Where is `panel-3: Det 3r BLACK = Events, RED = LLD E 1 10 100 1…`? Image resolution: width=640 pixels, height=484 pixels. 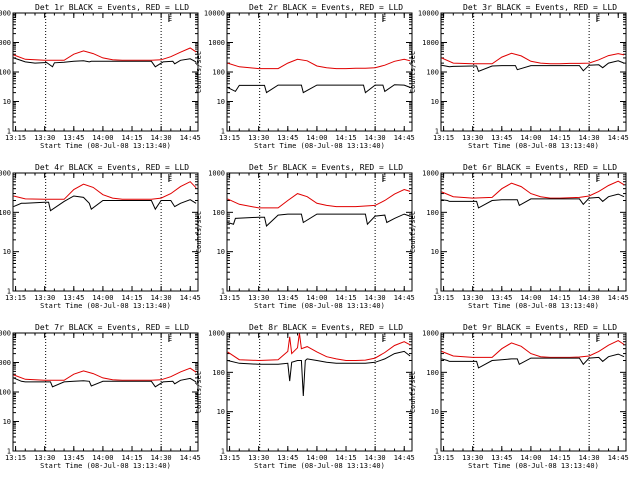
panel-3: Det 3r BLACK = Events, RED = LLD E 1 10 100 1… is located at coordinates (519, 76).